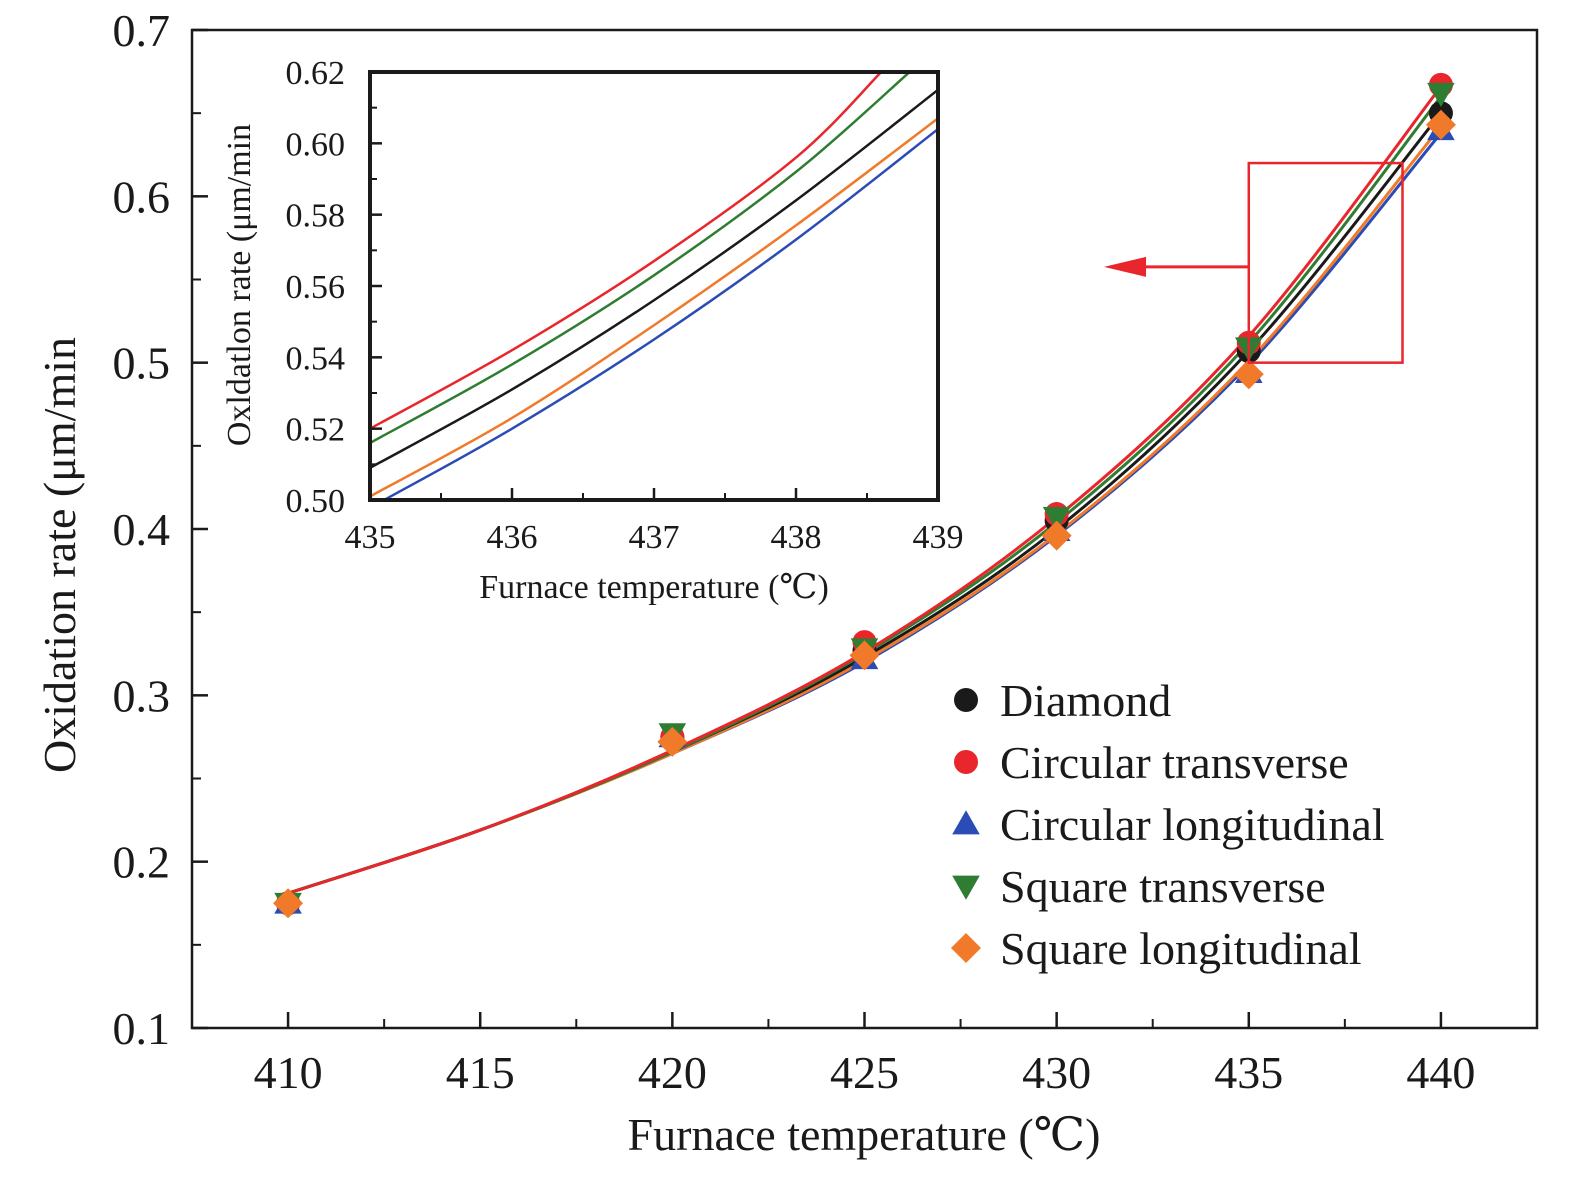  I want to click on legend-label-diamond: Diamond, so click(1085, 700).